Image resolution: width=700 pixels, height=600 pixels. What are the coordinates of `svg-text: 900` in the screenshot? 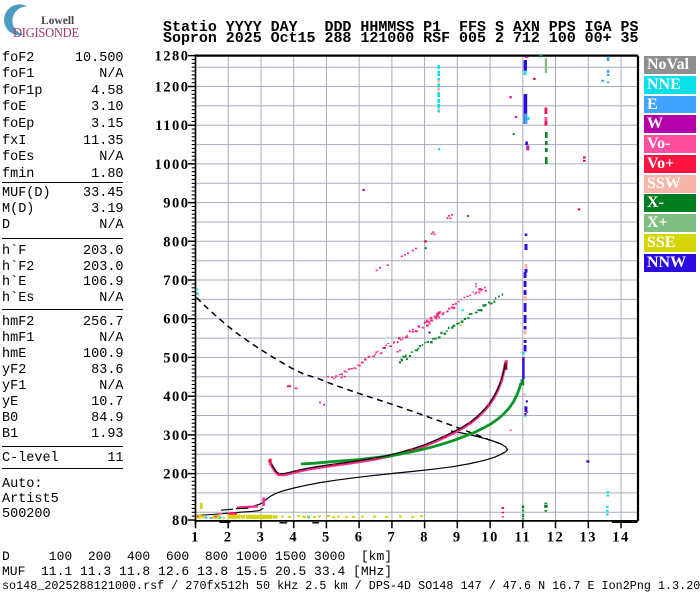 It's located at (176, 204).